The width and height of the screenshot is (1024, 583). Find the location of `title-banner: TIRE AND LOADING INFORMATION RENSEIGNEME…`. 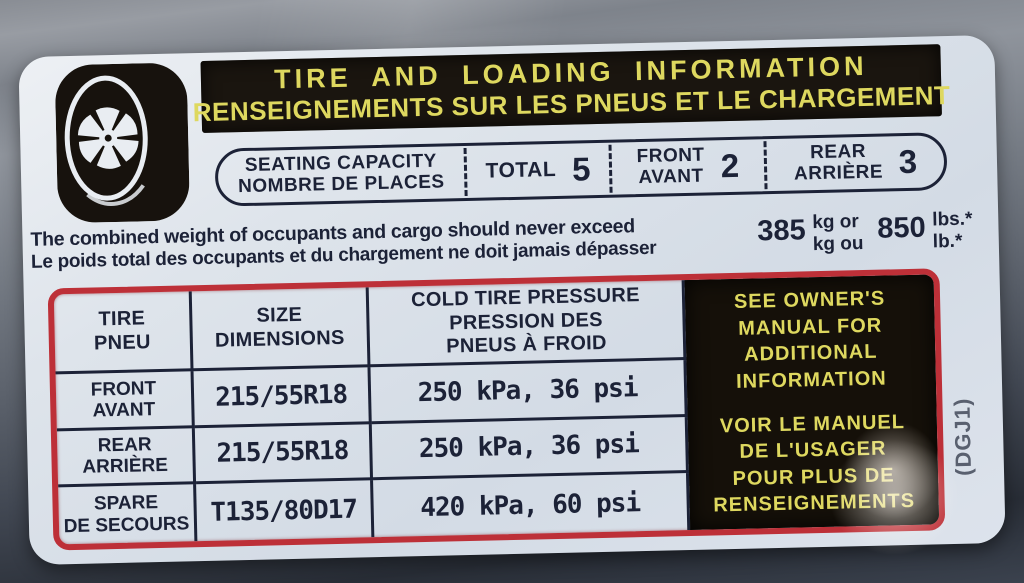

title-banner: TIRE AND LOADING INFORMATION RENSEIGNEME… is located at coordinates (571, 88).